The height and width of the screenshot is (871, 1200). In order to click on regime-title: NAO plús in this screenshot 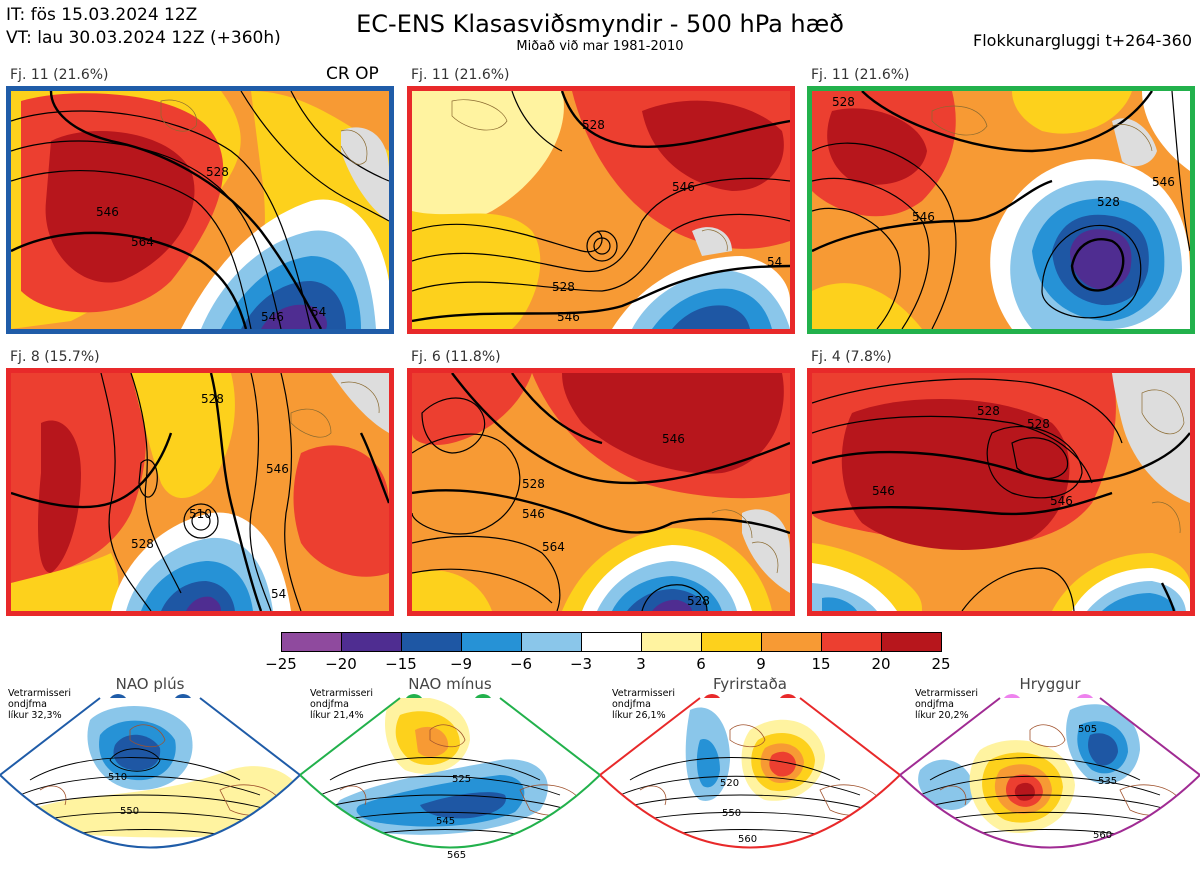, I will do `click(150, 684)`.